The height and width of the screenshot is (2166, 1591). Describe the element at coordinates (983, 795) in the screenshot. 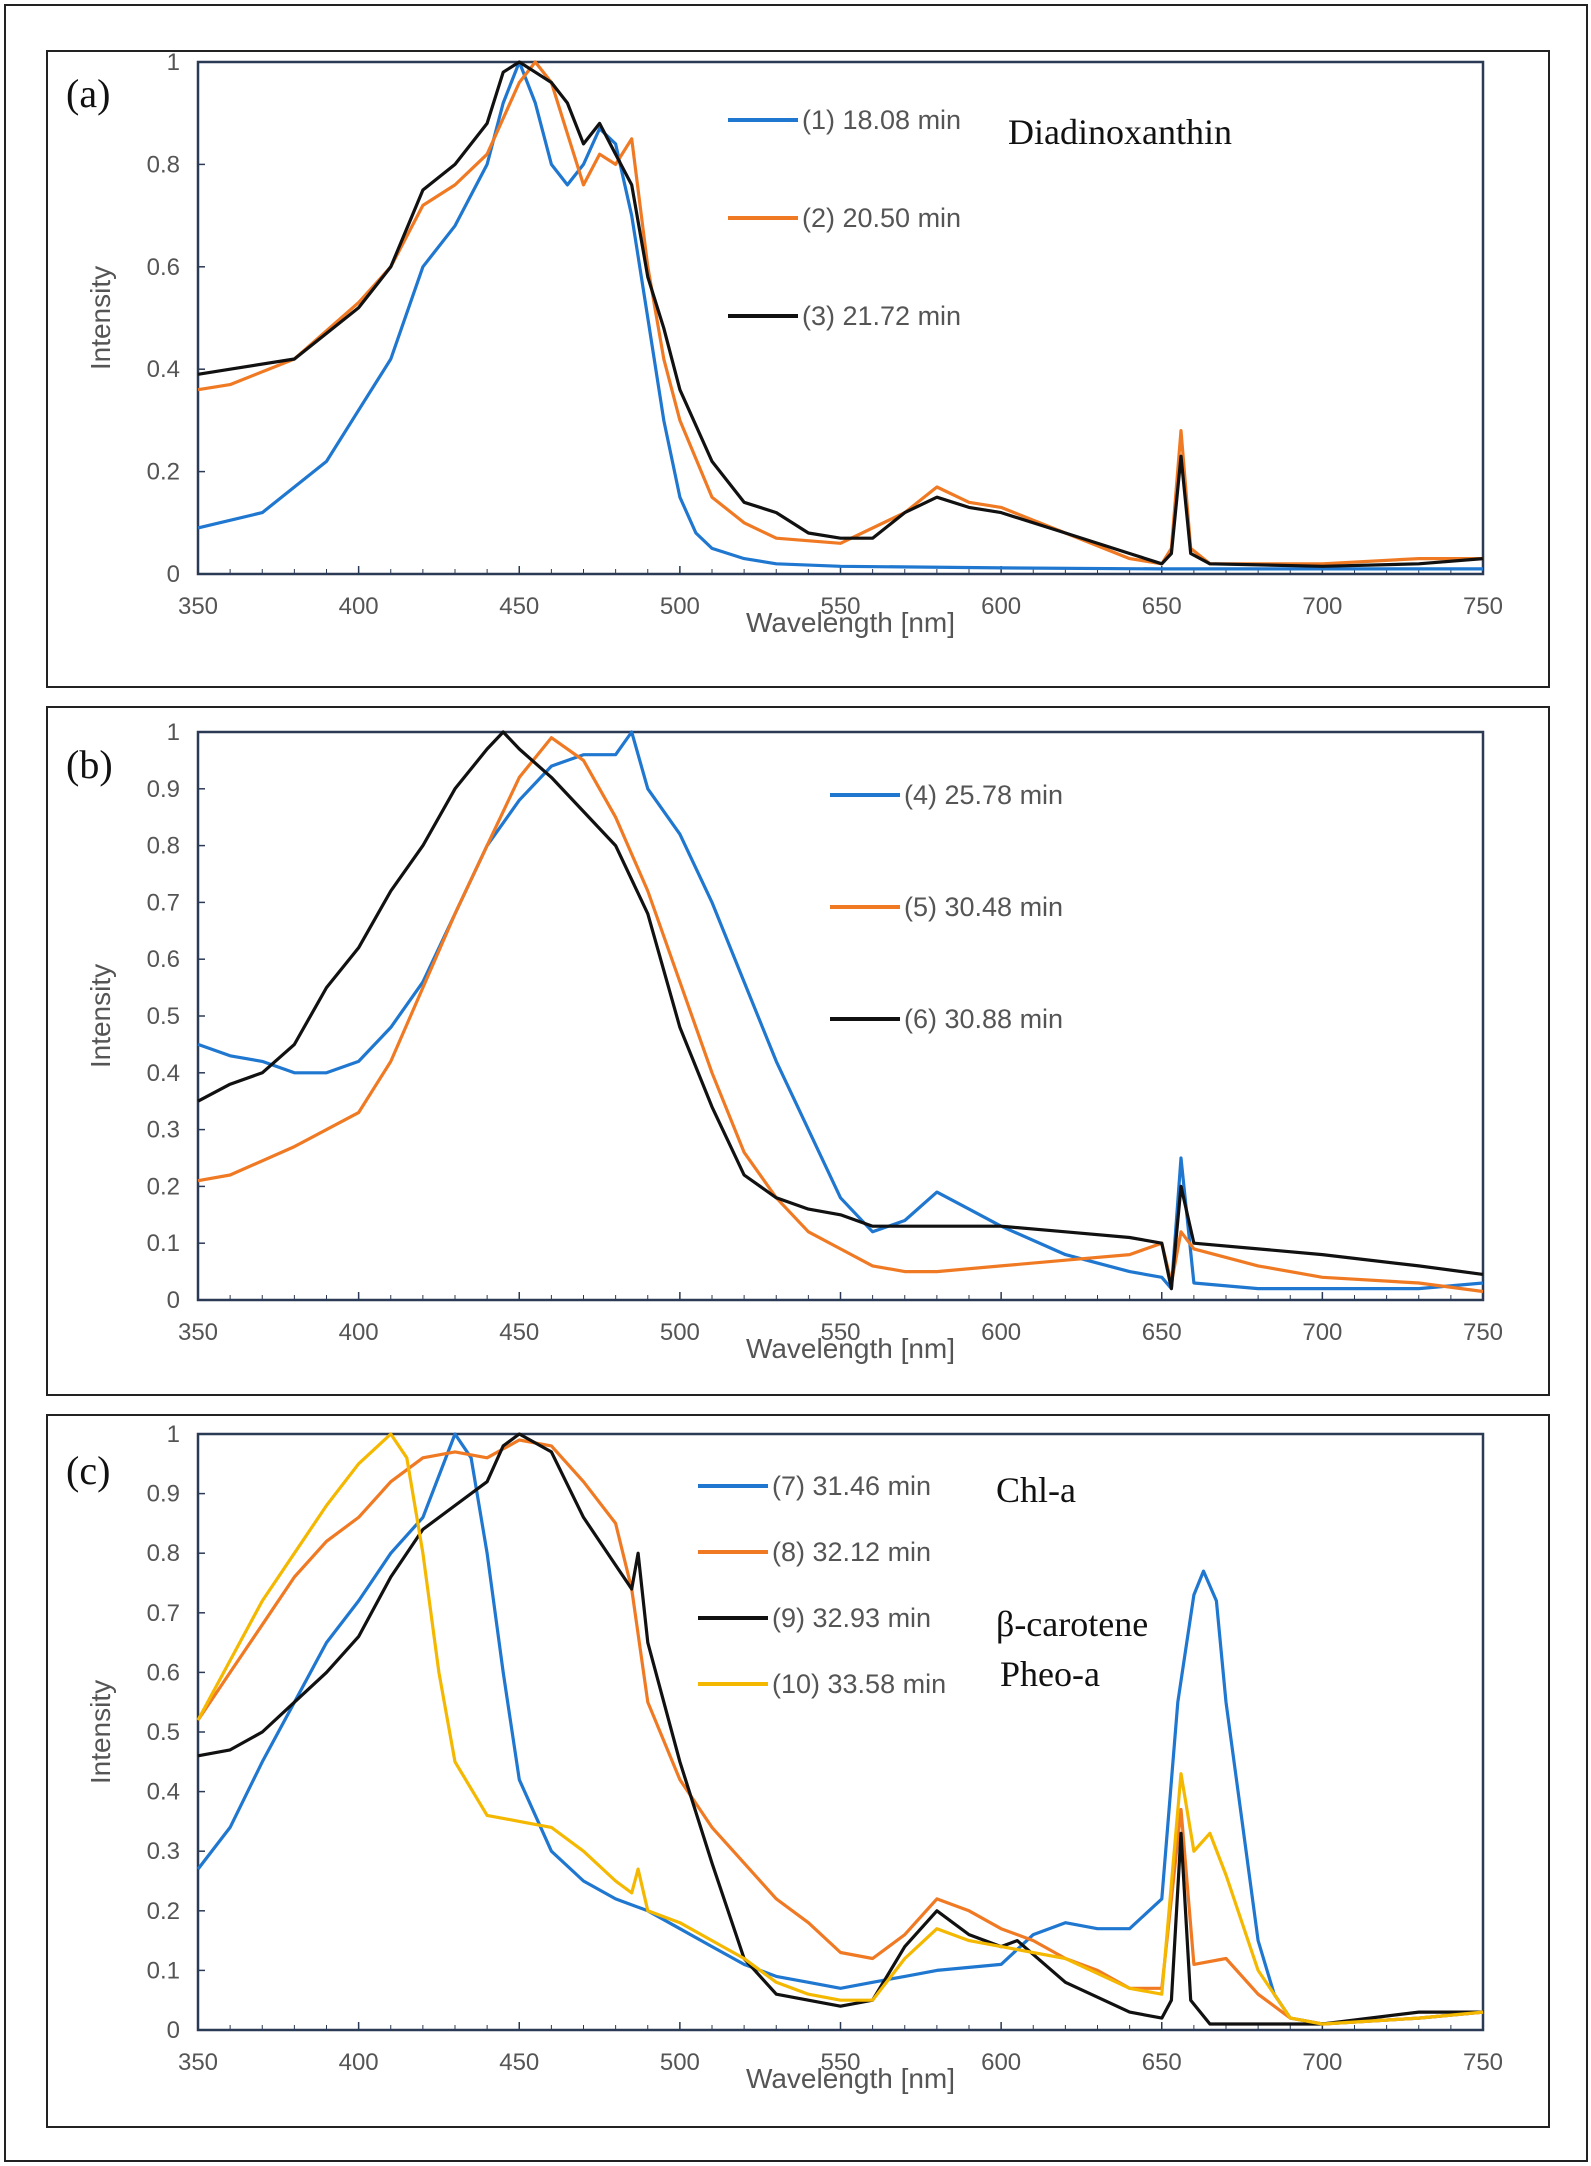

I see `legend-label: (4) 25.78 min` at that location.